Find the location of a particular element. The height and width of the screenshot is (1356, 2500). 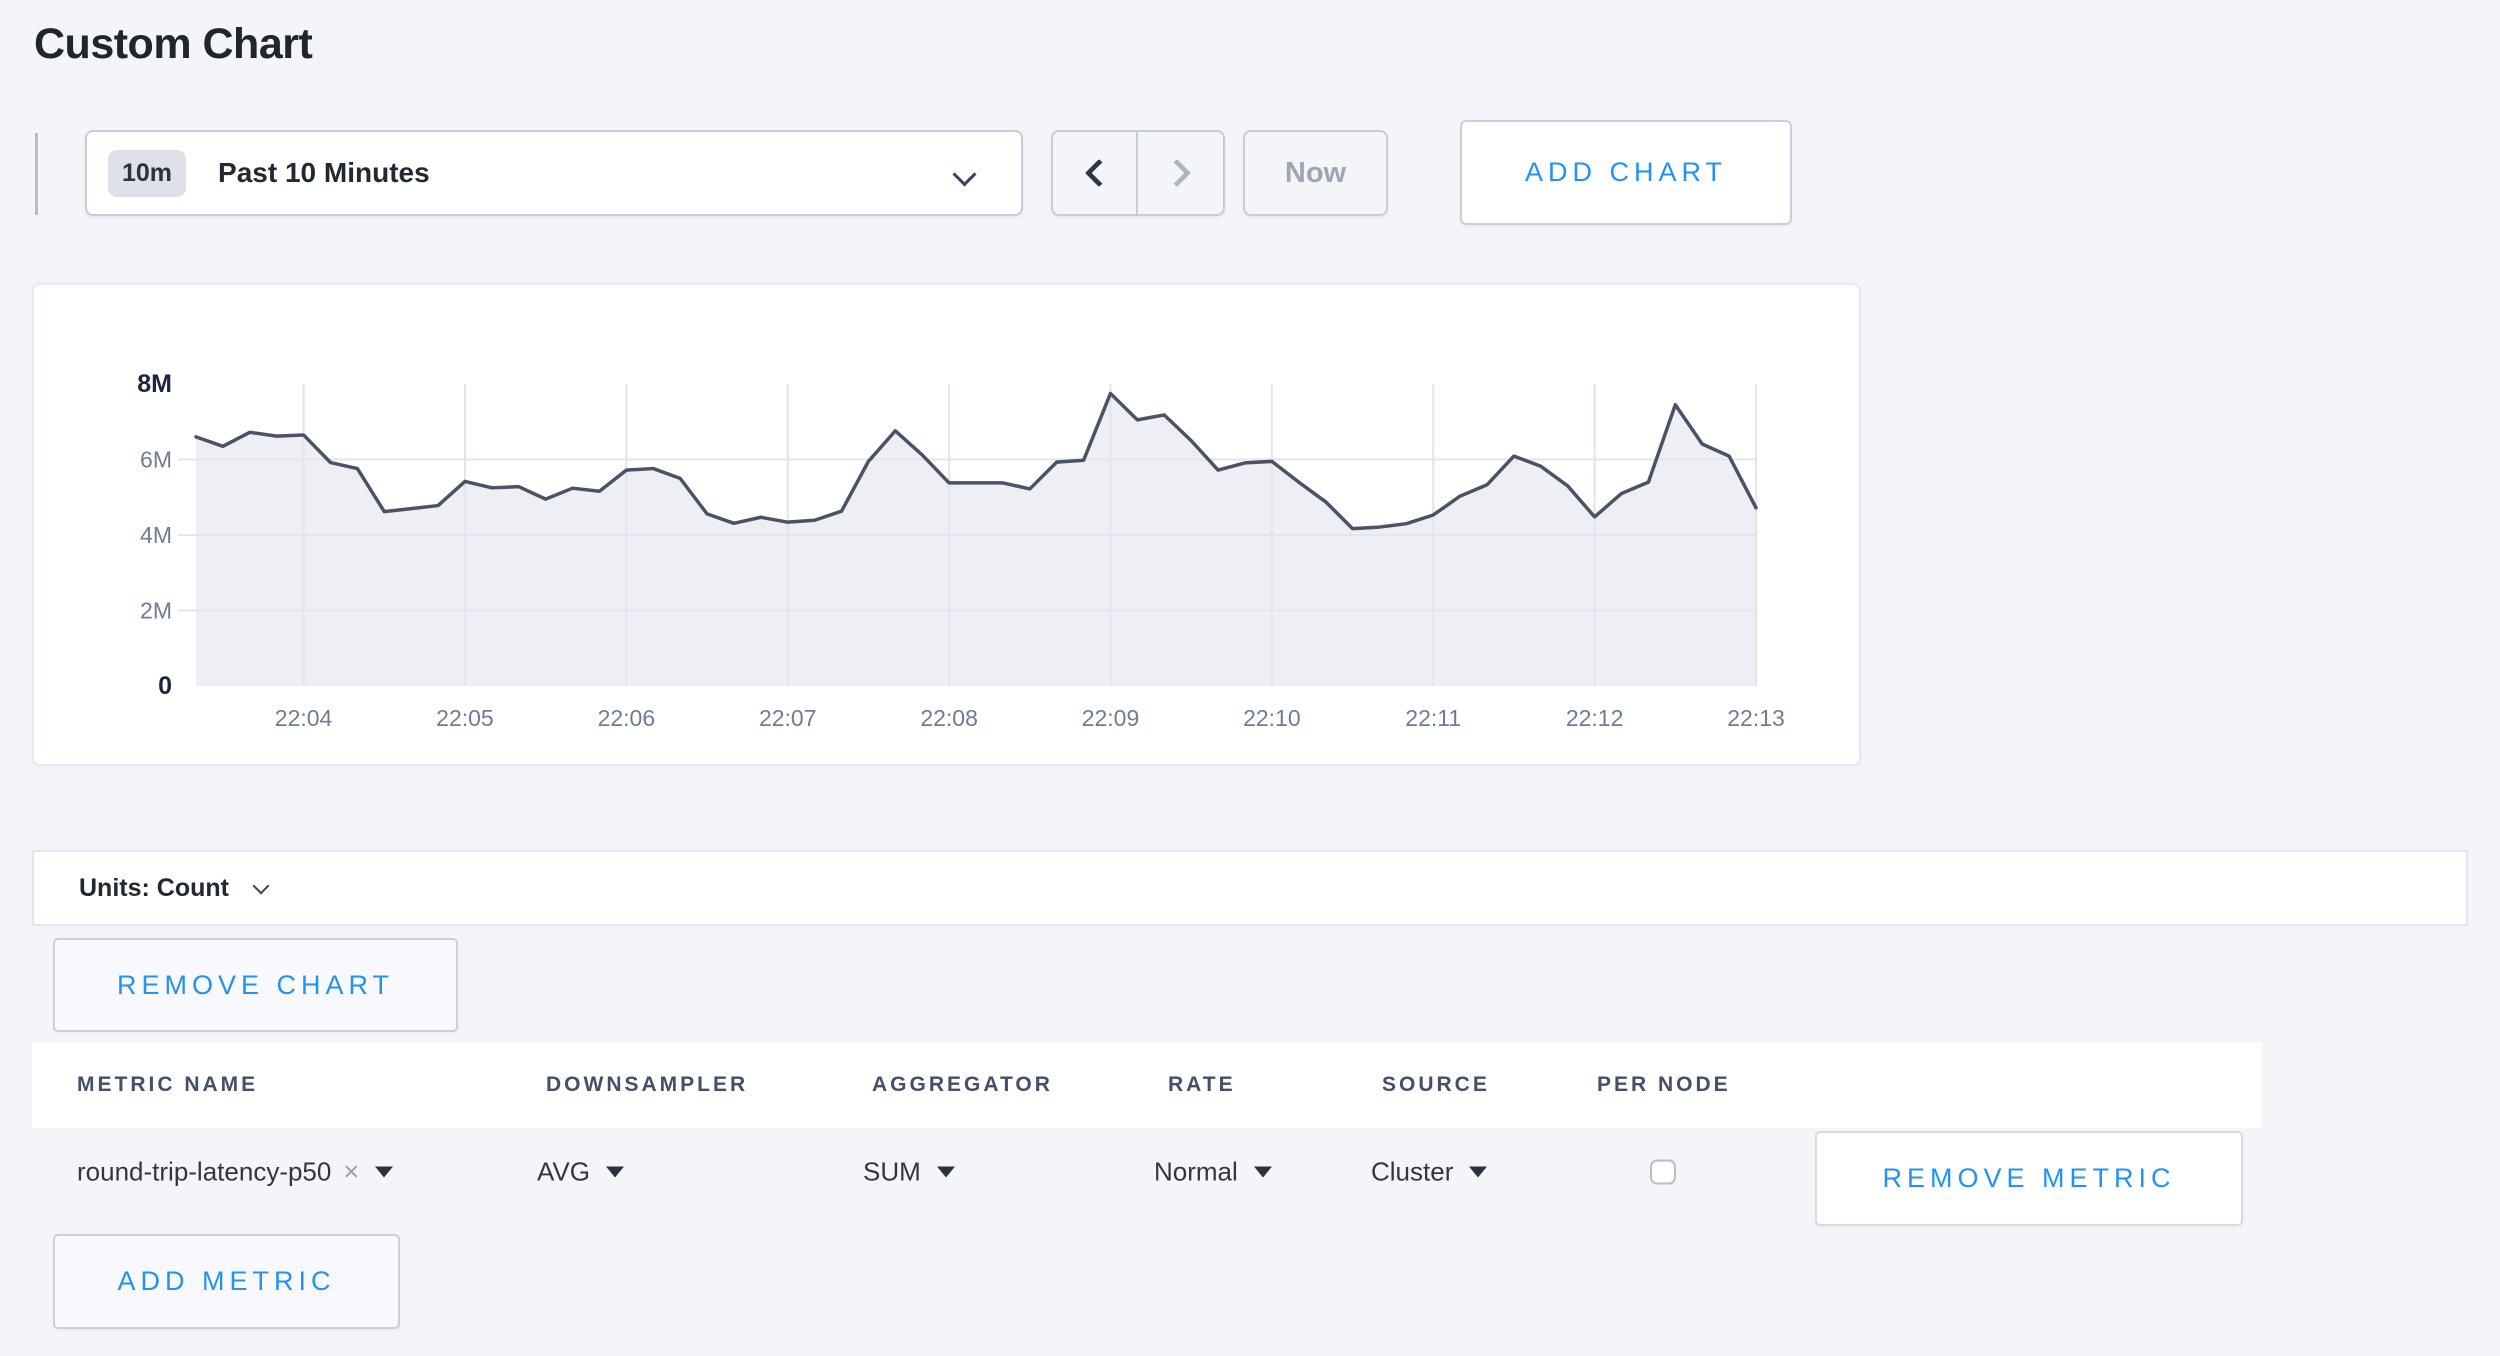

svg-text: 22:04 is located at coordinates (304, 718).